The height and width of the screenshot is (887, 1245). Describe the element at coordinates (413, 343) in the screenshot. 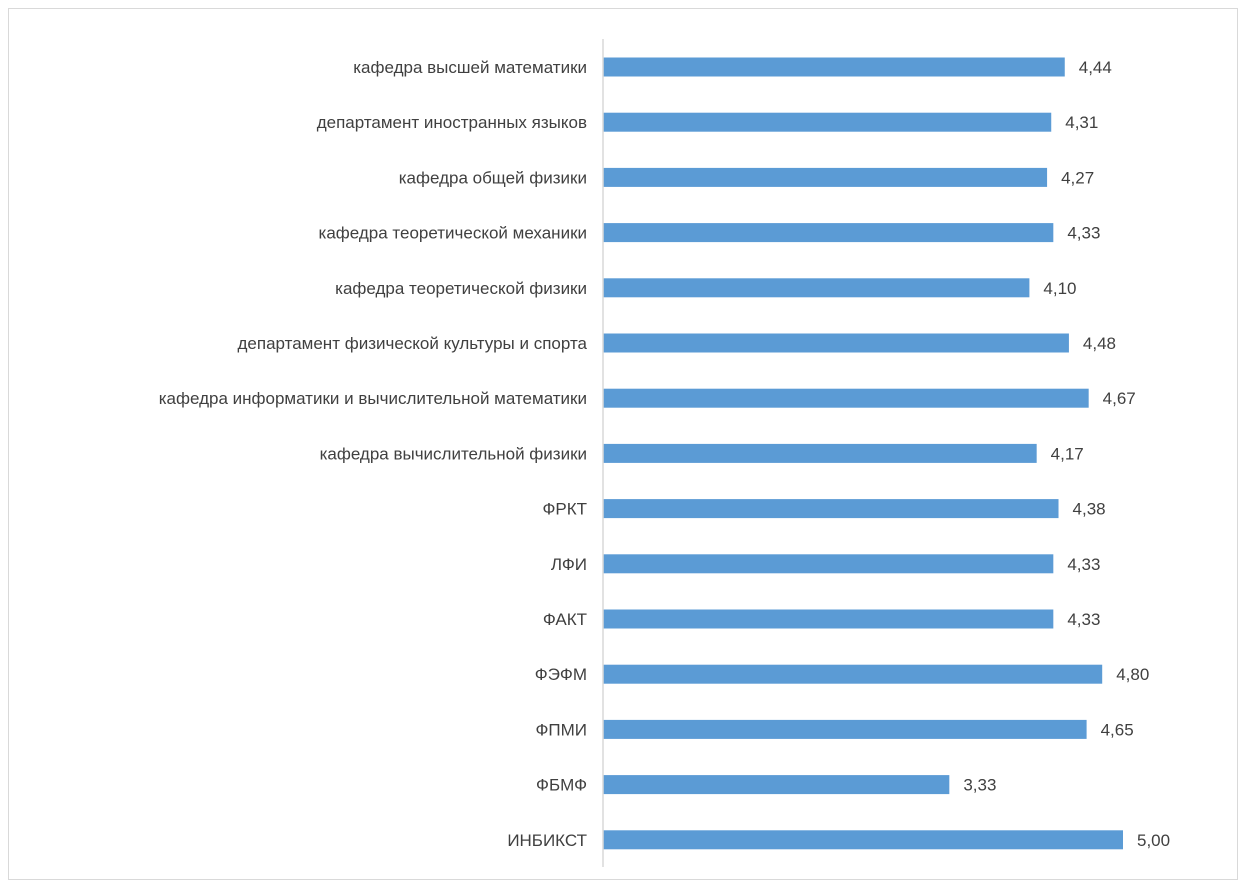

I see `category-label: департамент физической культуры и спорта` at that location.